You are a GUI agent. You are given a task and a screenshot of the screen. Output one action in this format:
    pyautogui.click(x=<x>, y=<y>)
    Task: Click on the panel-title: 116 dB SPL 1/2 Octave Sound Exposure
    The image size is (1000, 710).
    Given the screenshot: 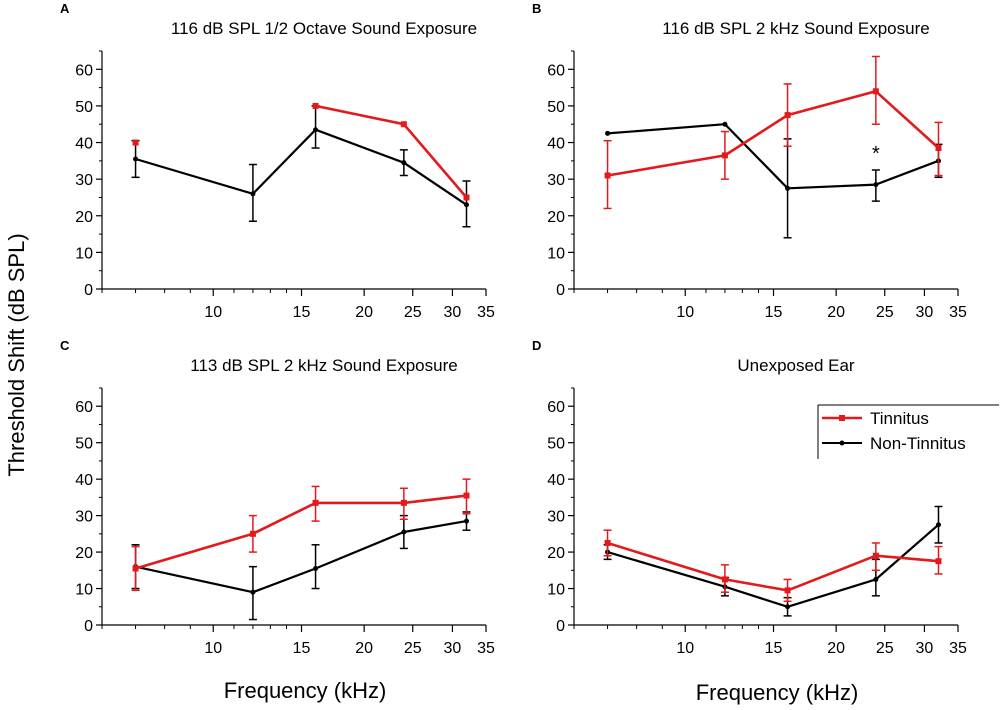 What is the action you would take?
    pyautogui.click(x=324, y=28)
    